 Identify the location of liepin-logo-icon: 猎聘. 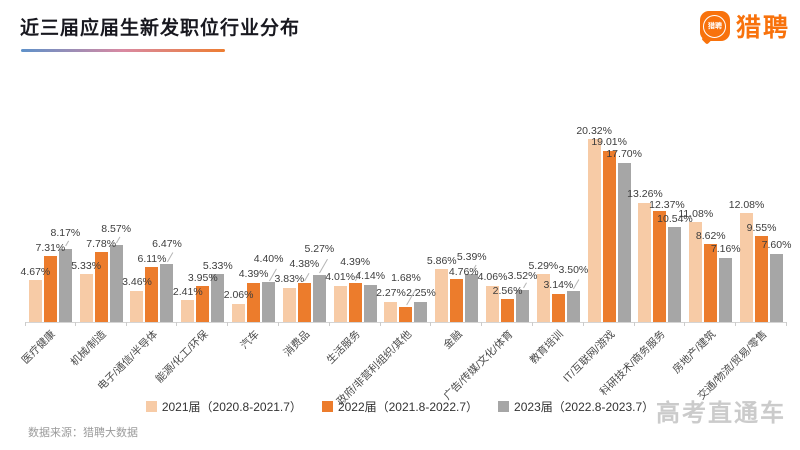
(714, 26).